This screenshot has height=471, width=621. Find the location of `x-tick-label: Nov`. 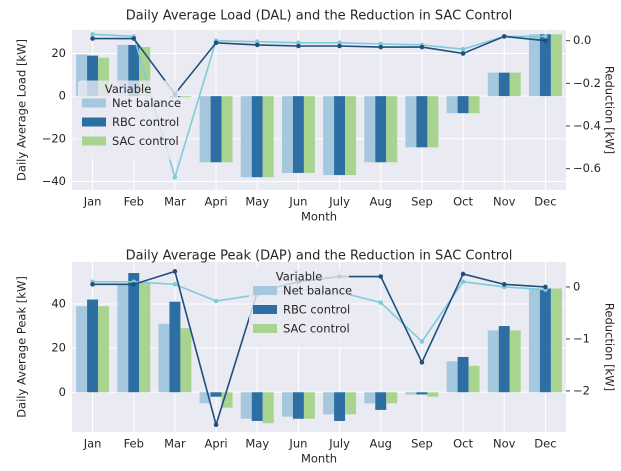

x-tick-label: Nov is located at coordinates (504, 202).